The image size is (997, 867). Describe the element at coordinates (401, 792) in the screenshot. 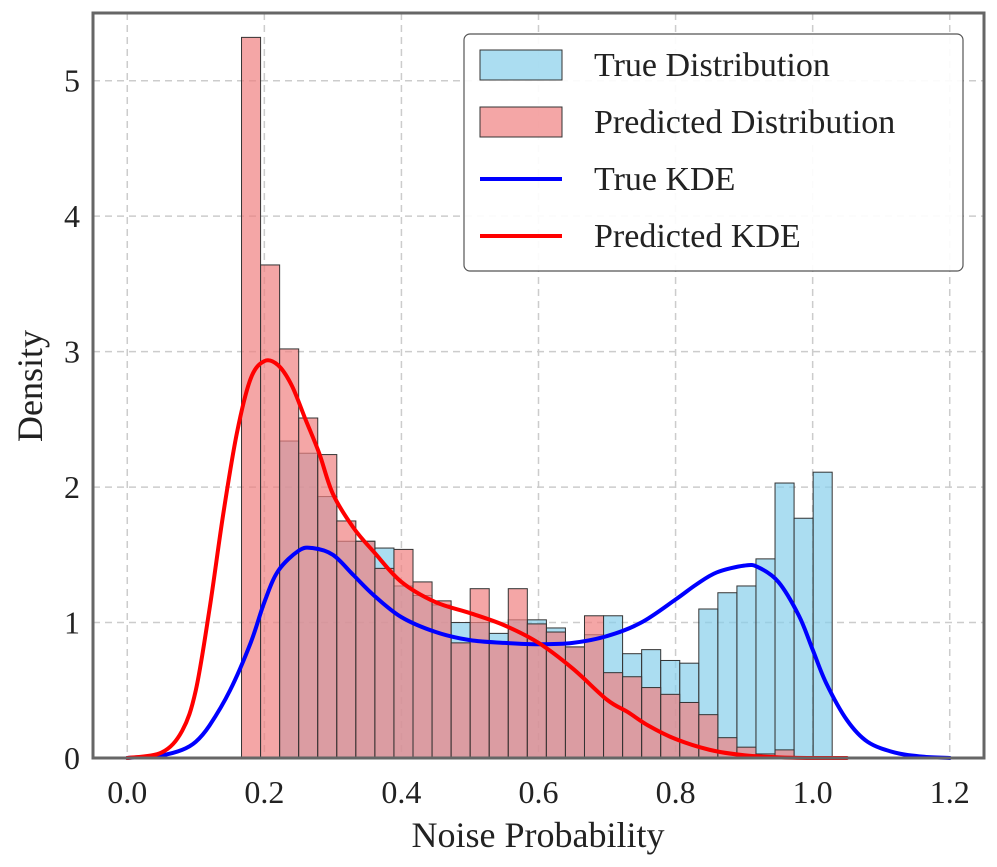

I see `x-tick-label: 0.4` at that location.